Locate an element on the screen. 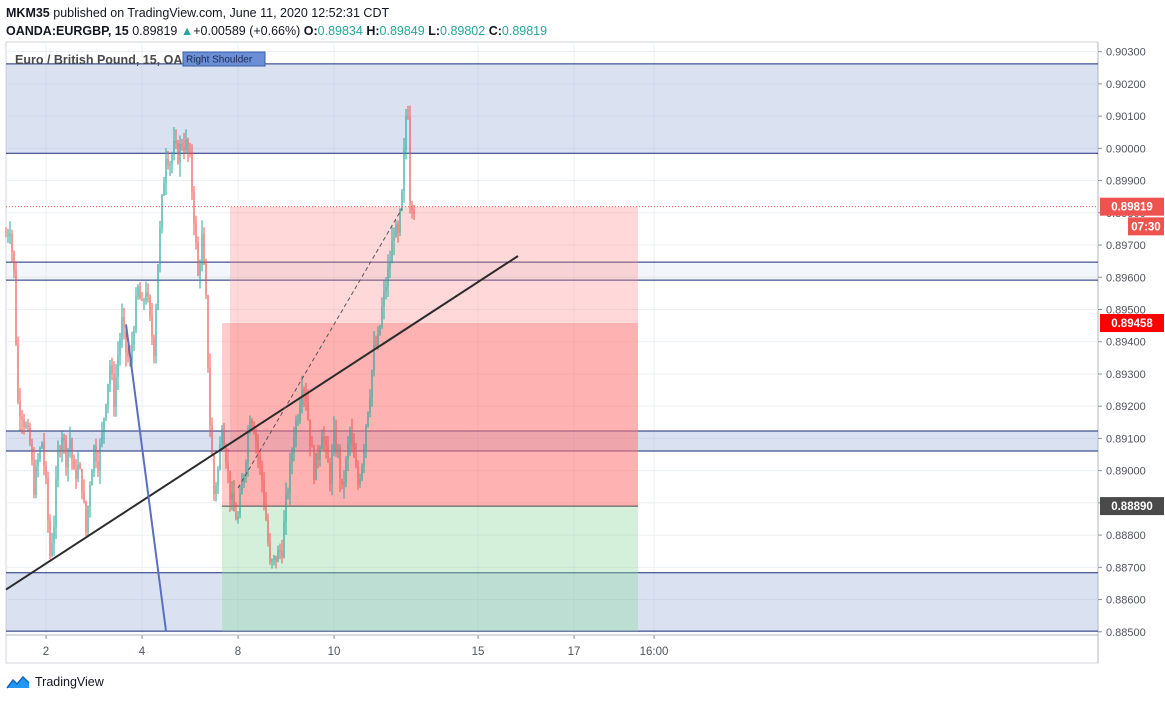  low-label: L: is located at coordinates (434, 31).